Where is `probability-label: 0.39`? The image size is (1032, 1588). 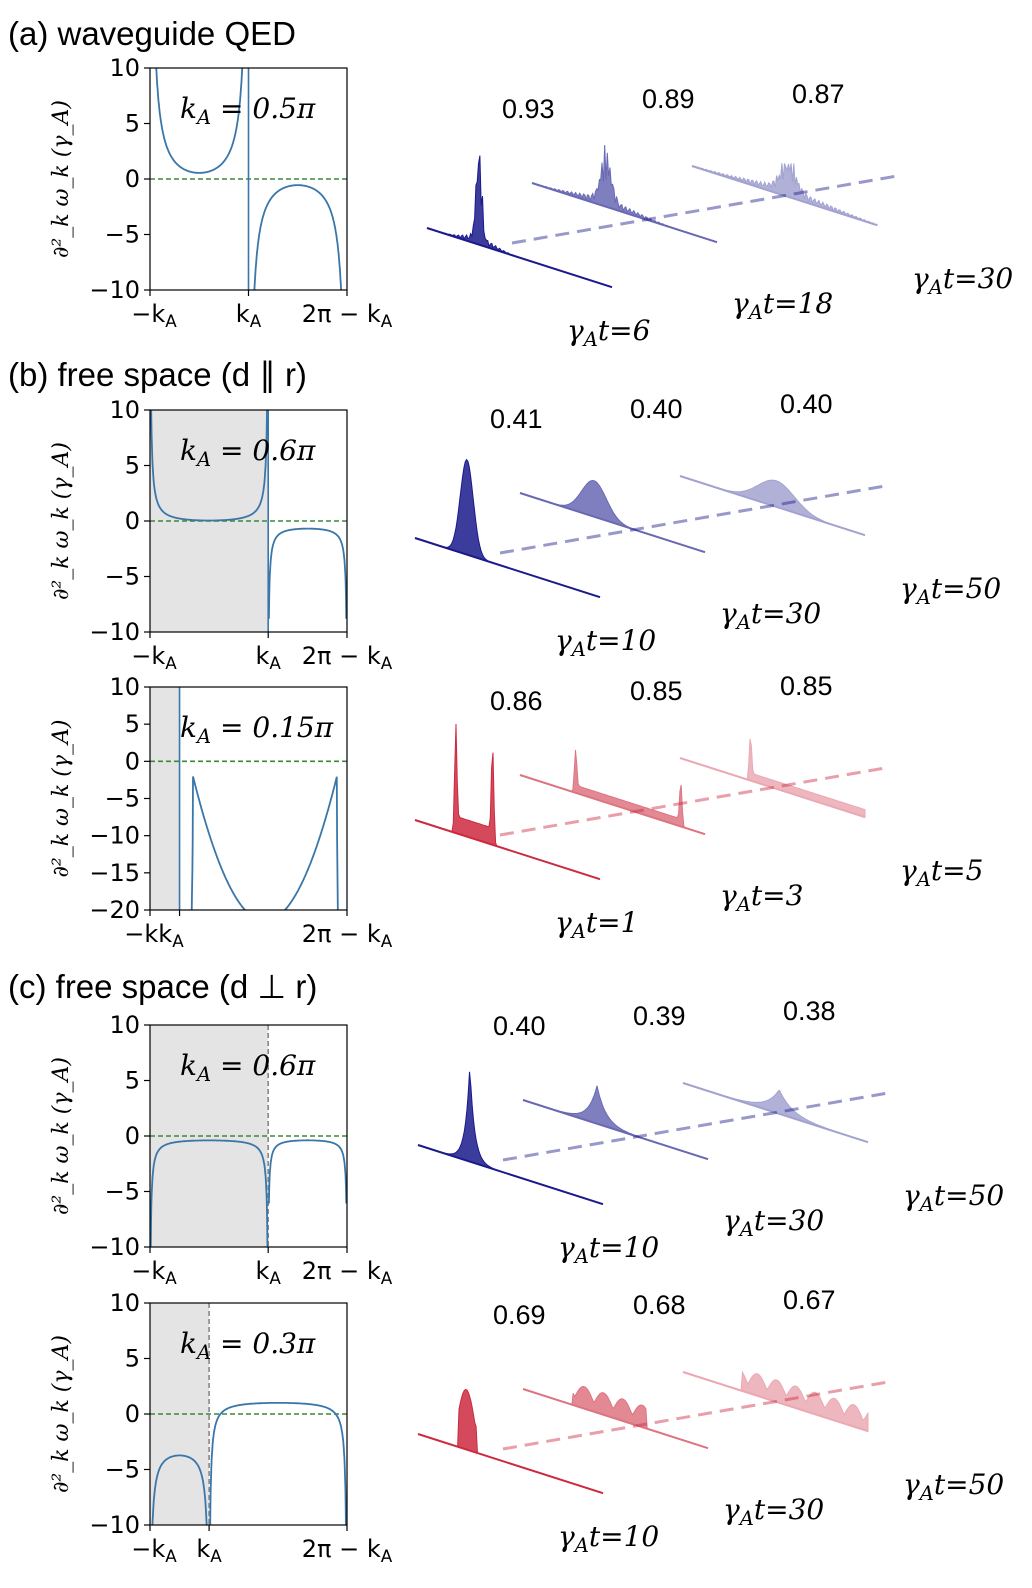
probability-label: 0.39 is located at coordinates (659, 1016).